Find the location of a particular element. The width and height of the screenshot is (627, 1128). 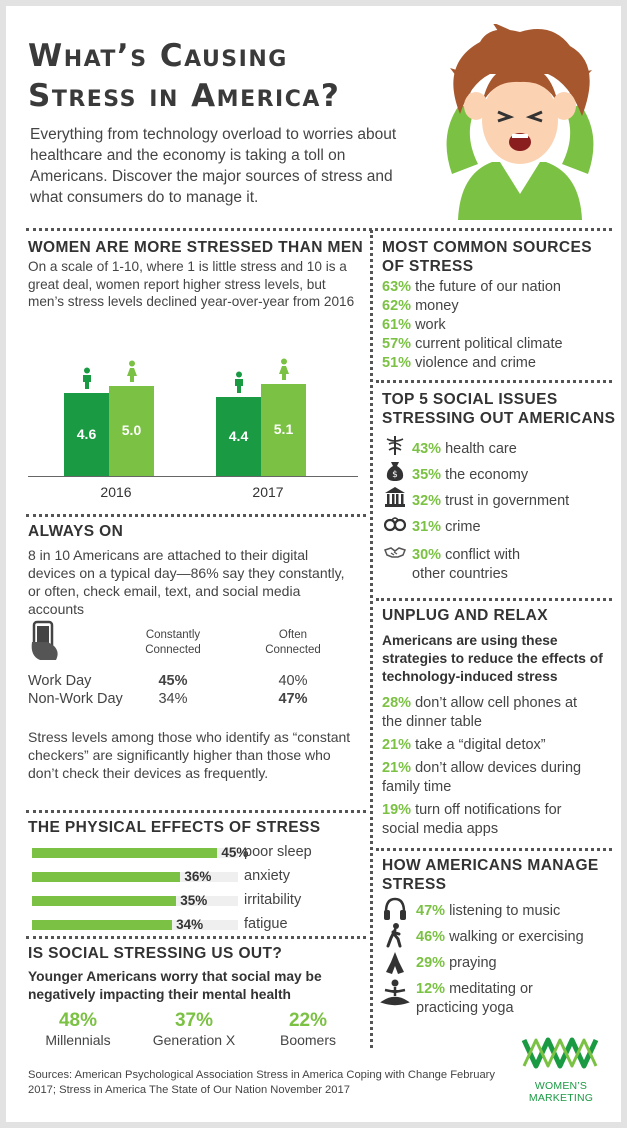

always-on-heading: ALWAYS ON is located at coordinates (76, 531).